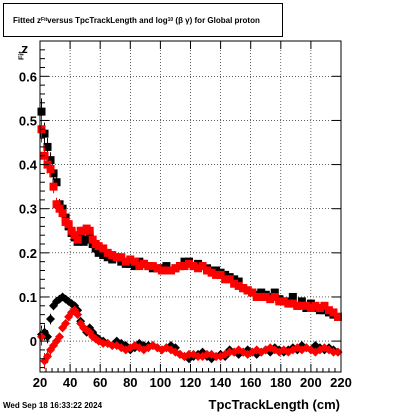  I want to click on x-tick-label: 120, so click(191, 382).